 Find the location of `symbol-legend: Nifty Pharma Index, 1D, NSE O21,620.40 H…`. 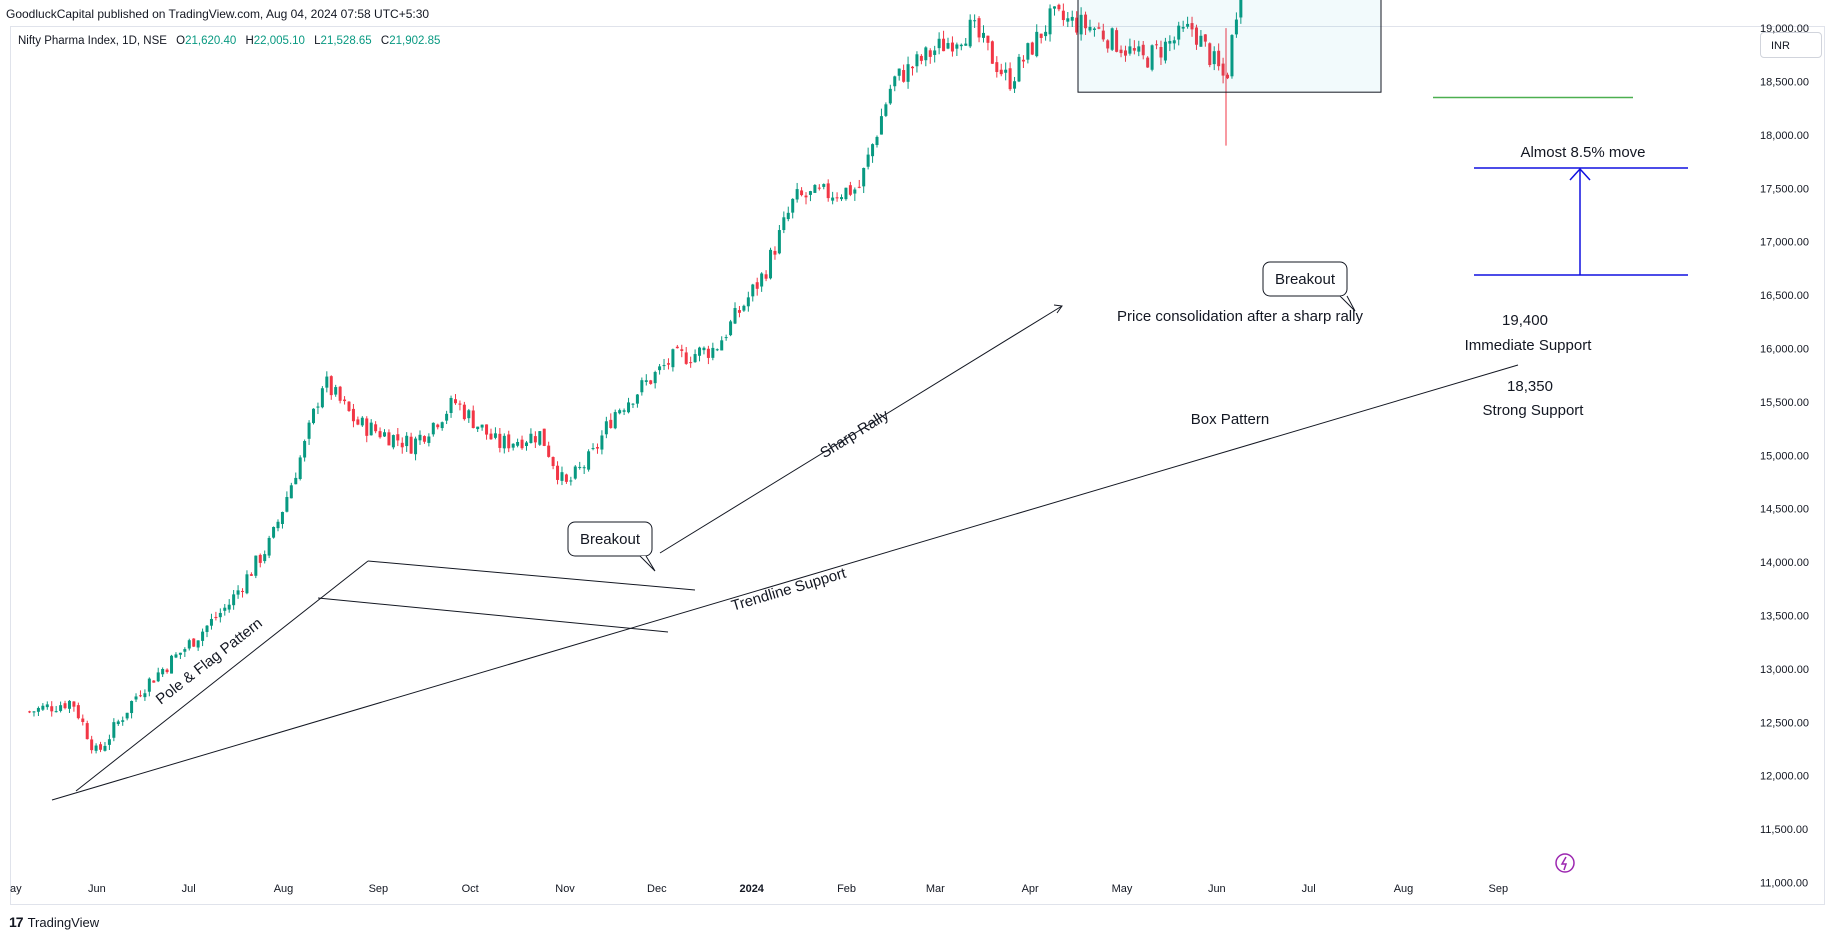

symbol-legend: Nifty Pharma Index, 1D, NSE O21,620.40 H… is located at coordinates (229, 41).